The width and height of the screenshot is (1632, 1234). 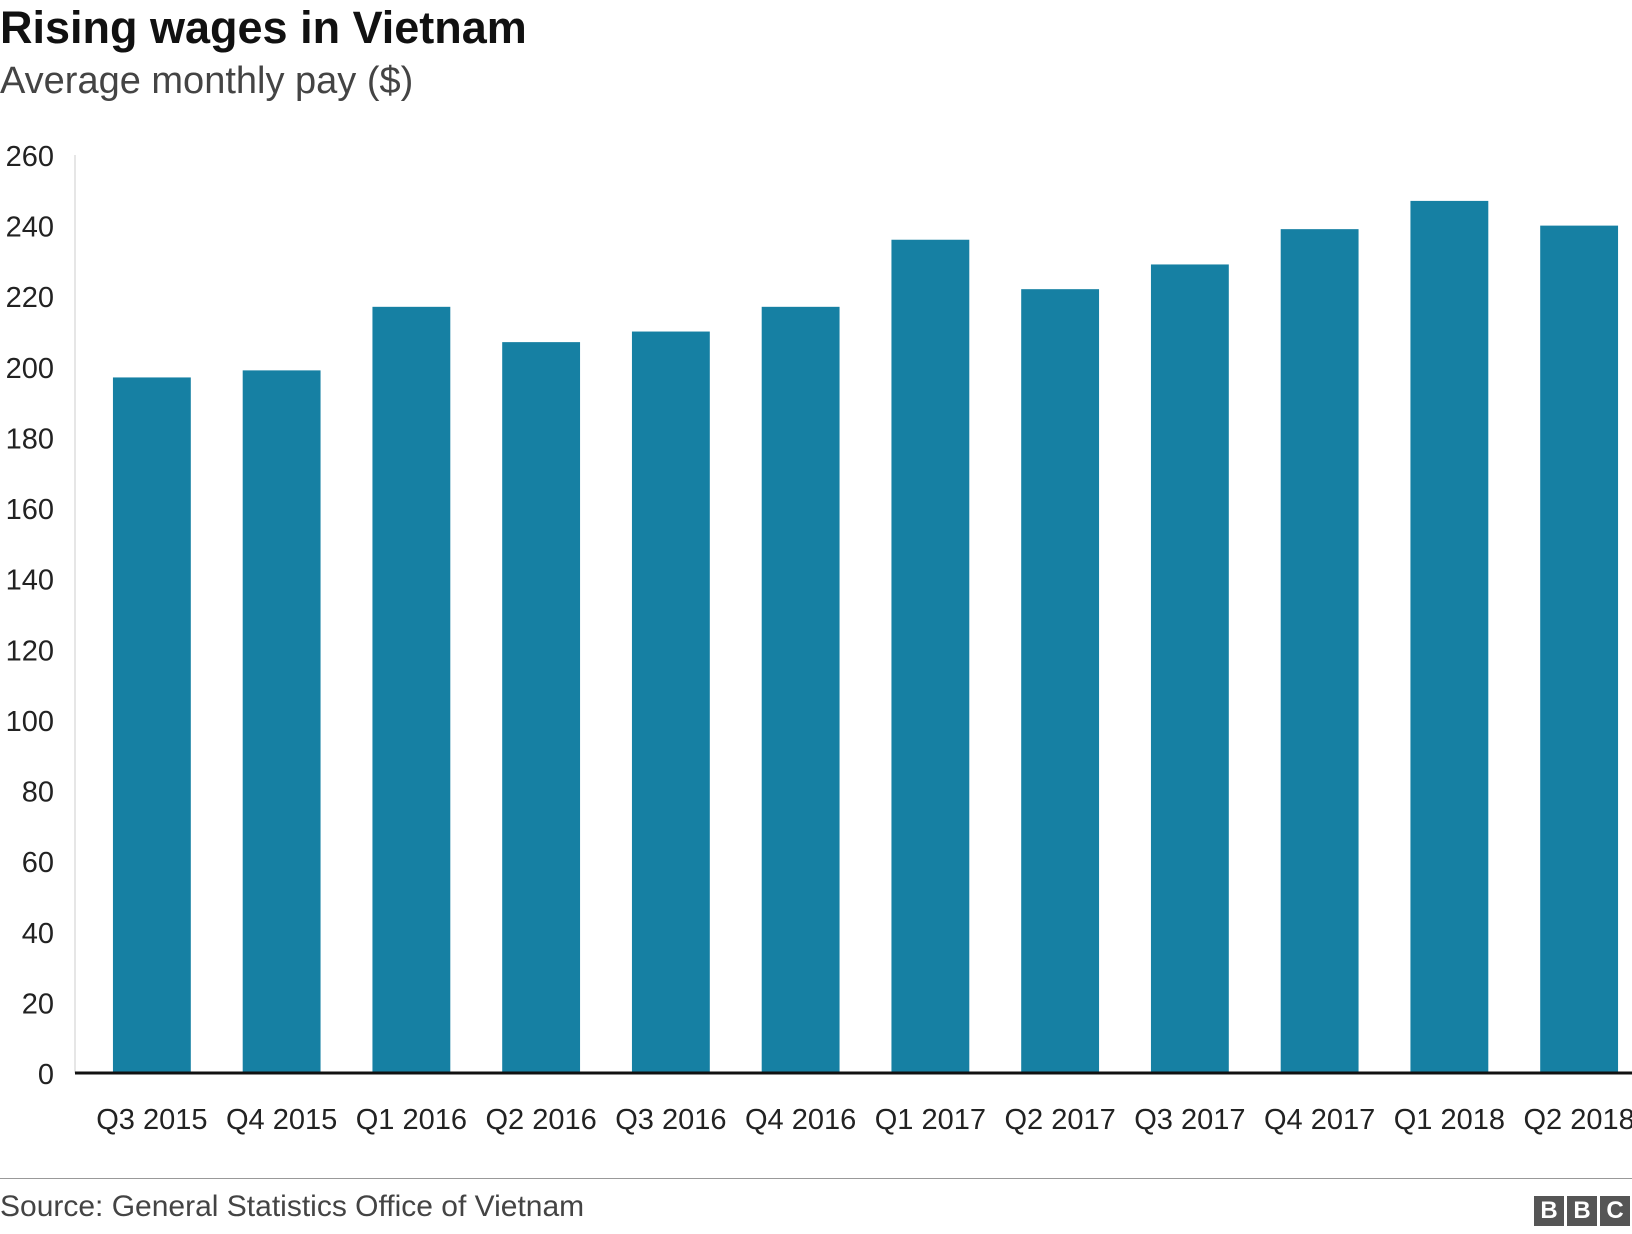 I want to click on bar-q4-2017, so click(x=1319, y=651).